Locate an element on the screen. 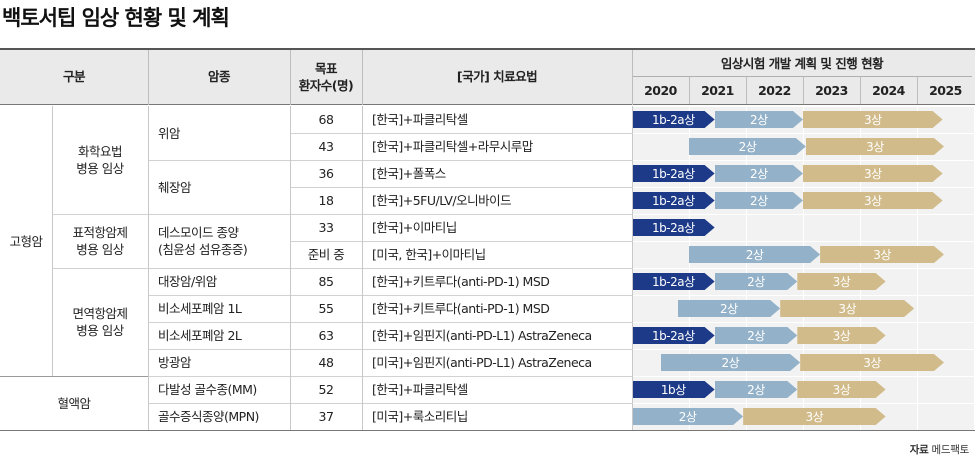 The width and height of the screenshot is (975, 457). subgroup-label: 면역항암제 병용 임상 is located at coordinates (100, 322).